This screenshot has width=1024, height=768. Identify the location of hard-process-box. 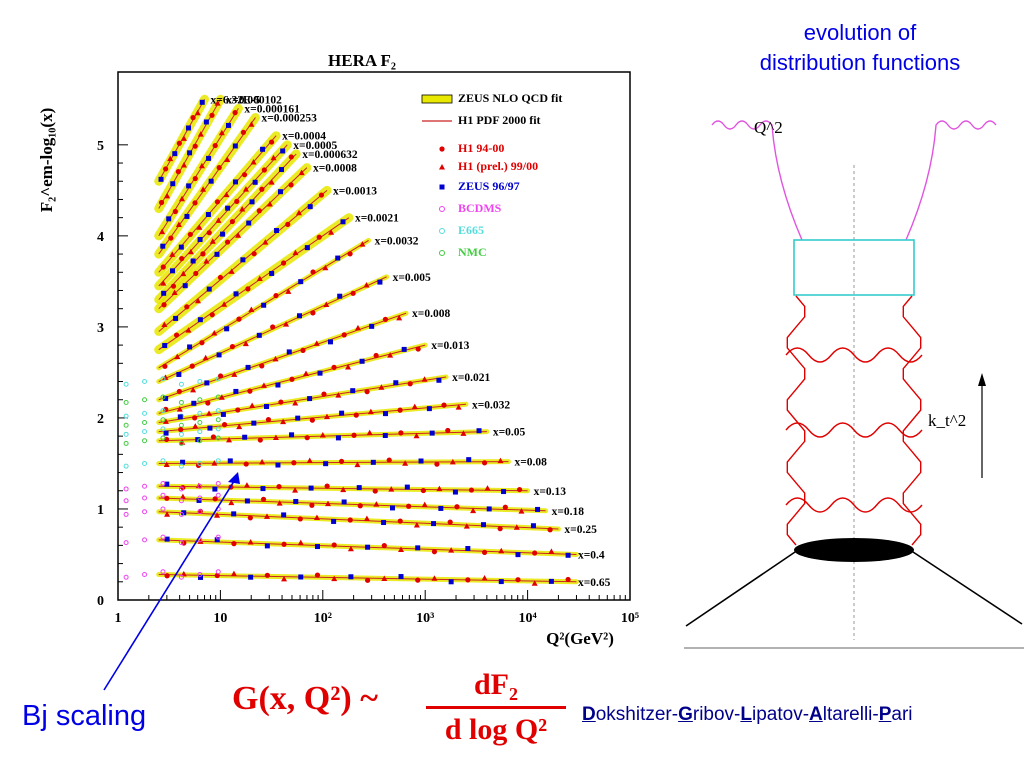
(854, 267).